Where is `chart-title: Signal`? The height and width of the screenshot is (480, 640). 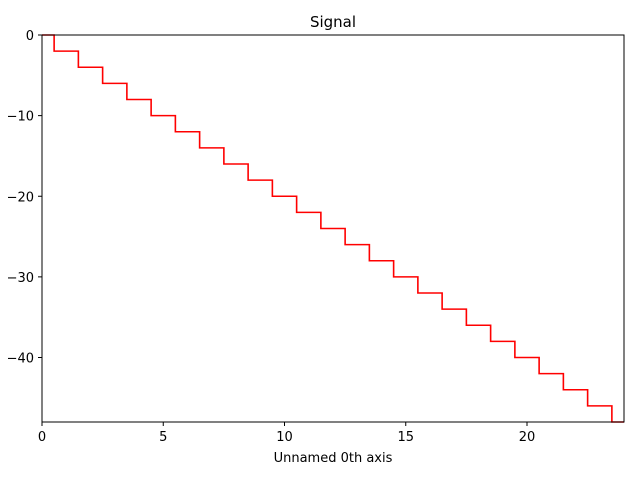 chart-title: Signal is located at coordinates (333, 22).